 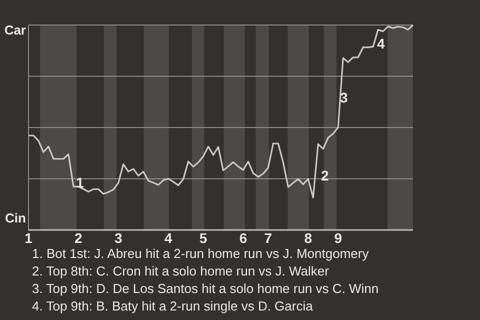 I want to click on x-tick-label: 3, so click(x=118, y=238).